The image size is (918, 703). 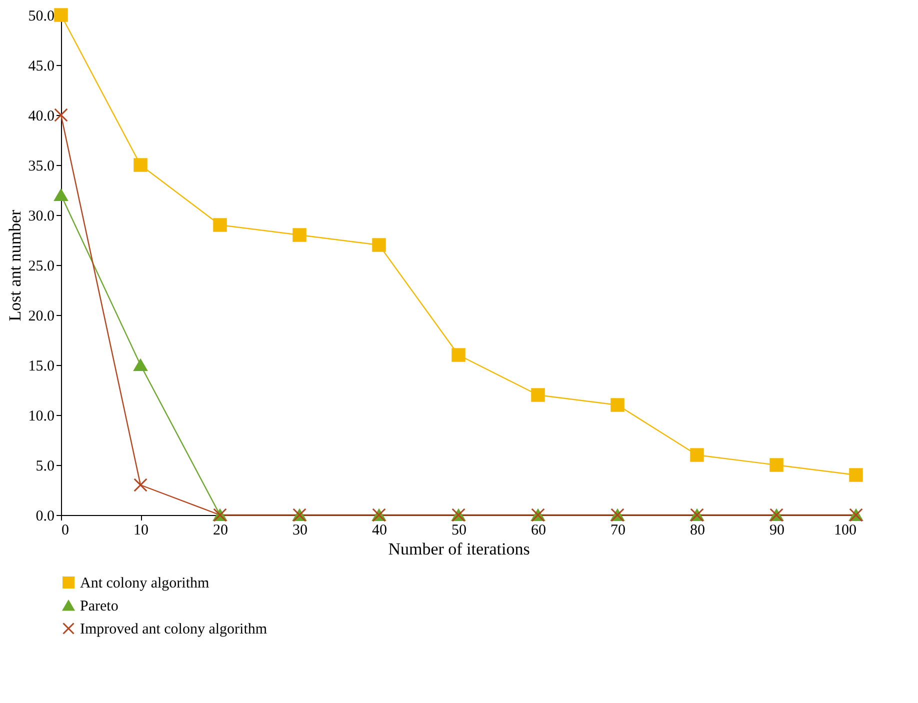 What do you see at coordinates (618, 530) in the screenshot?
I see `x-tick-label: 70` at bounding box center [618, 530].